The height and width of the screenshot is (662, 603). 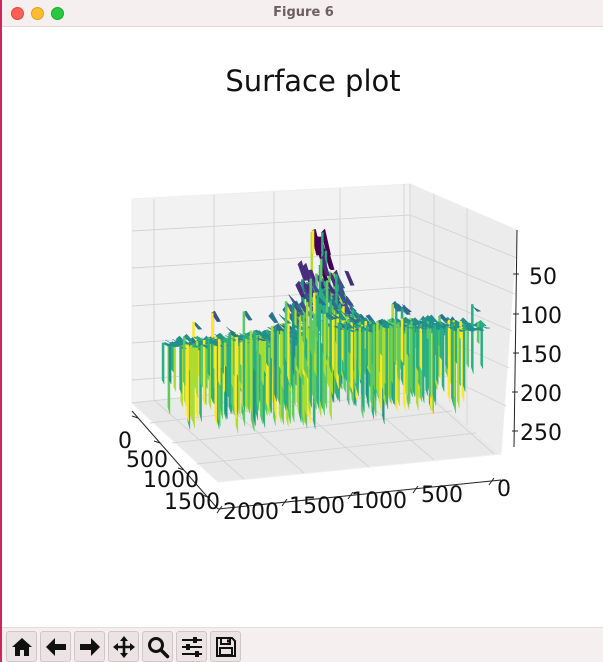 I want to click on forward-arrow-icon, so click(x=90, y=647).